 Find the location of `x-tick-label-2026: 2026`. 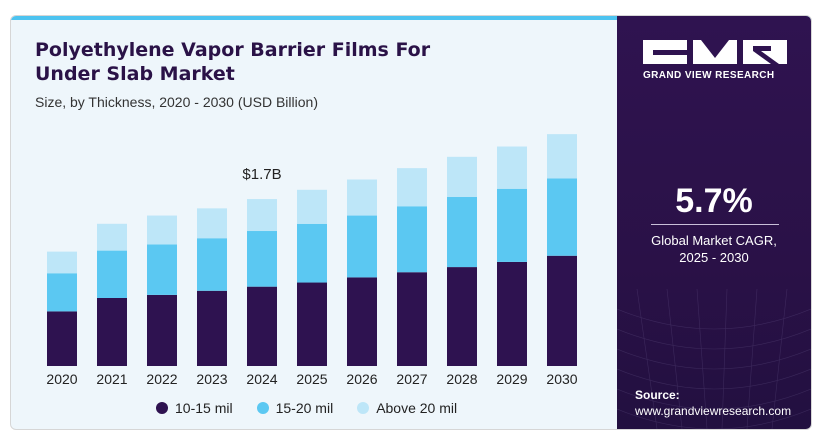

x-tick-label-2026: 2026 is located at coordinates (361, 379).